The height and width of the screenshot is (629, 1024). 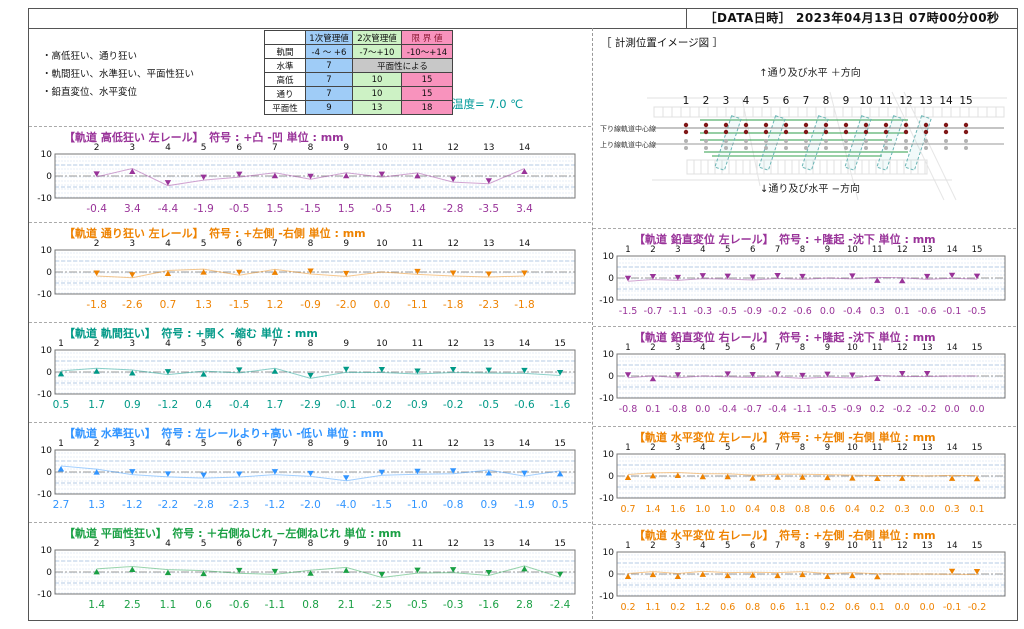 I want to click on temperature-label: 温度= 7.0 ℃, so click(x=488, y=104).